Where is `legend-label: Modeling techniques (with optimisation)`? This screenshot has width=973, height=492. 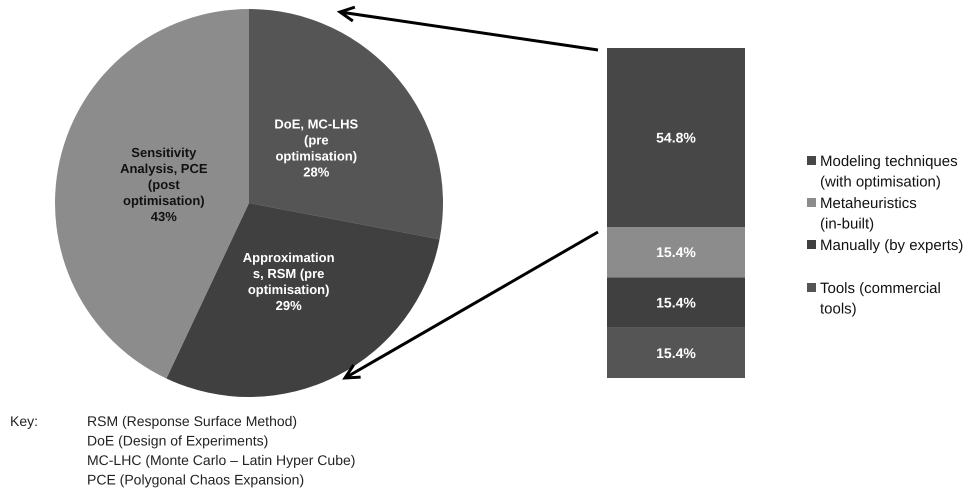 legend-label: Modeling techniques (with optimisation) is located at coordinates (889, 171).